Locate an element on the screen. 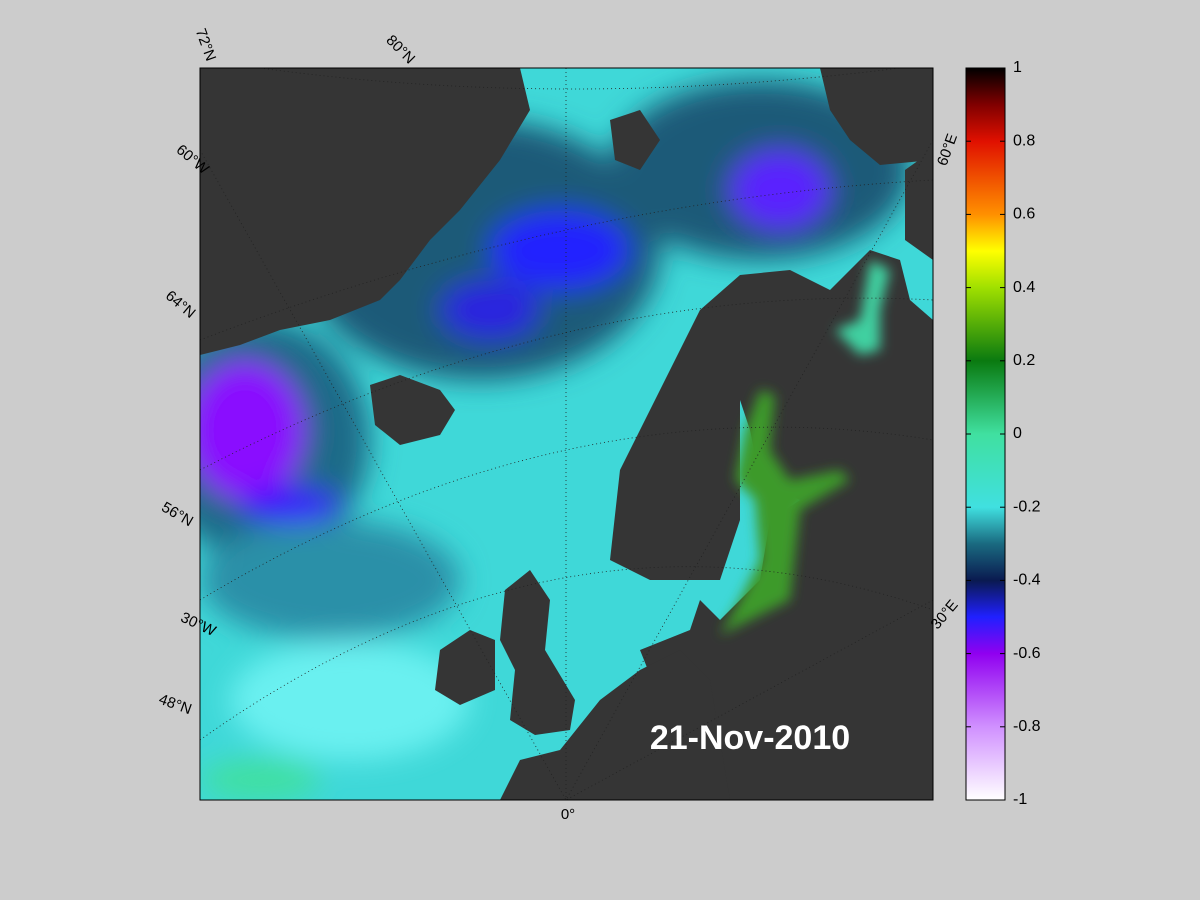  baltic-sea is located at coordinates (785, 512).